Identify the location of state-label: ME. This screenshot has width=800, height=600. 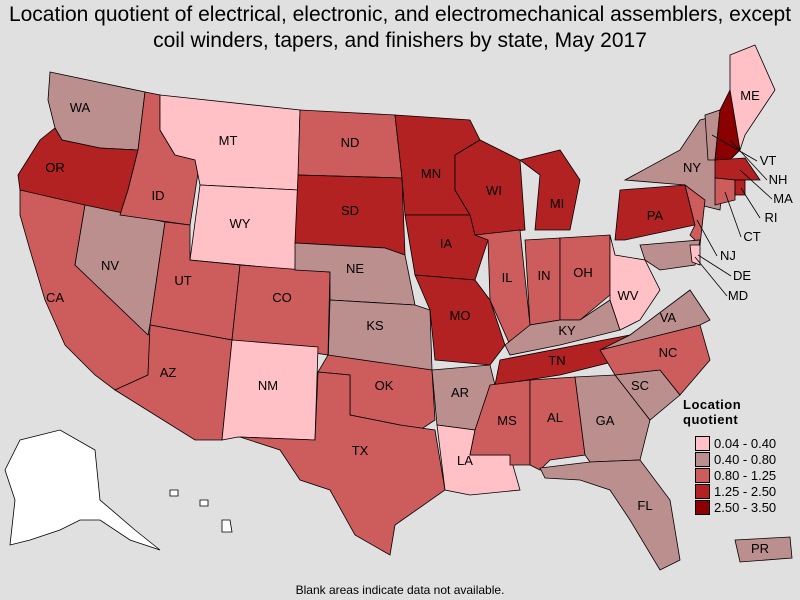
(750, 95).